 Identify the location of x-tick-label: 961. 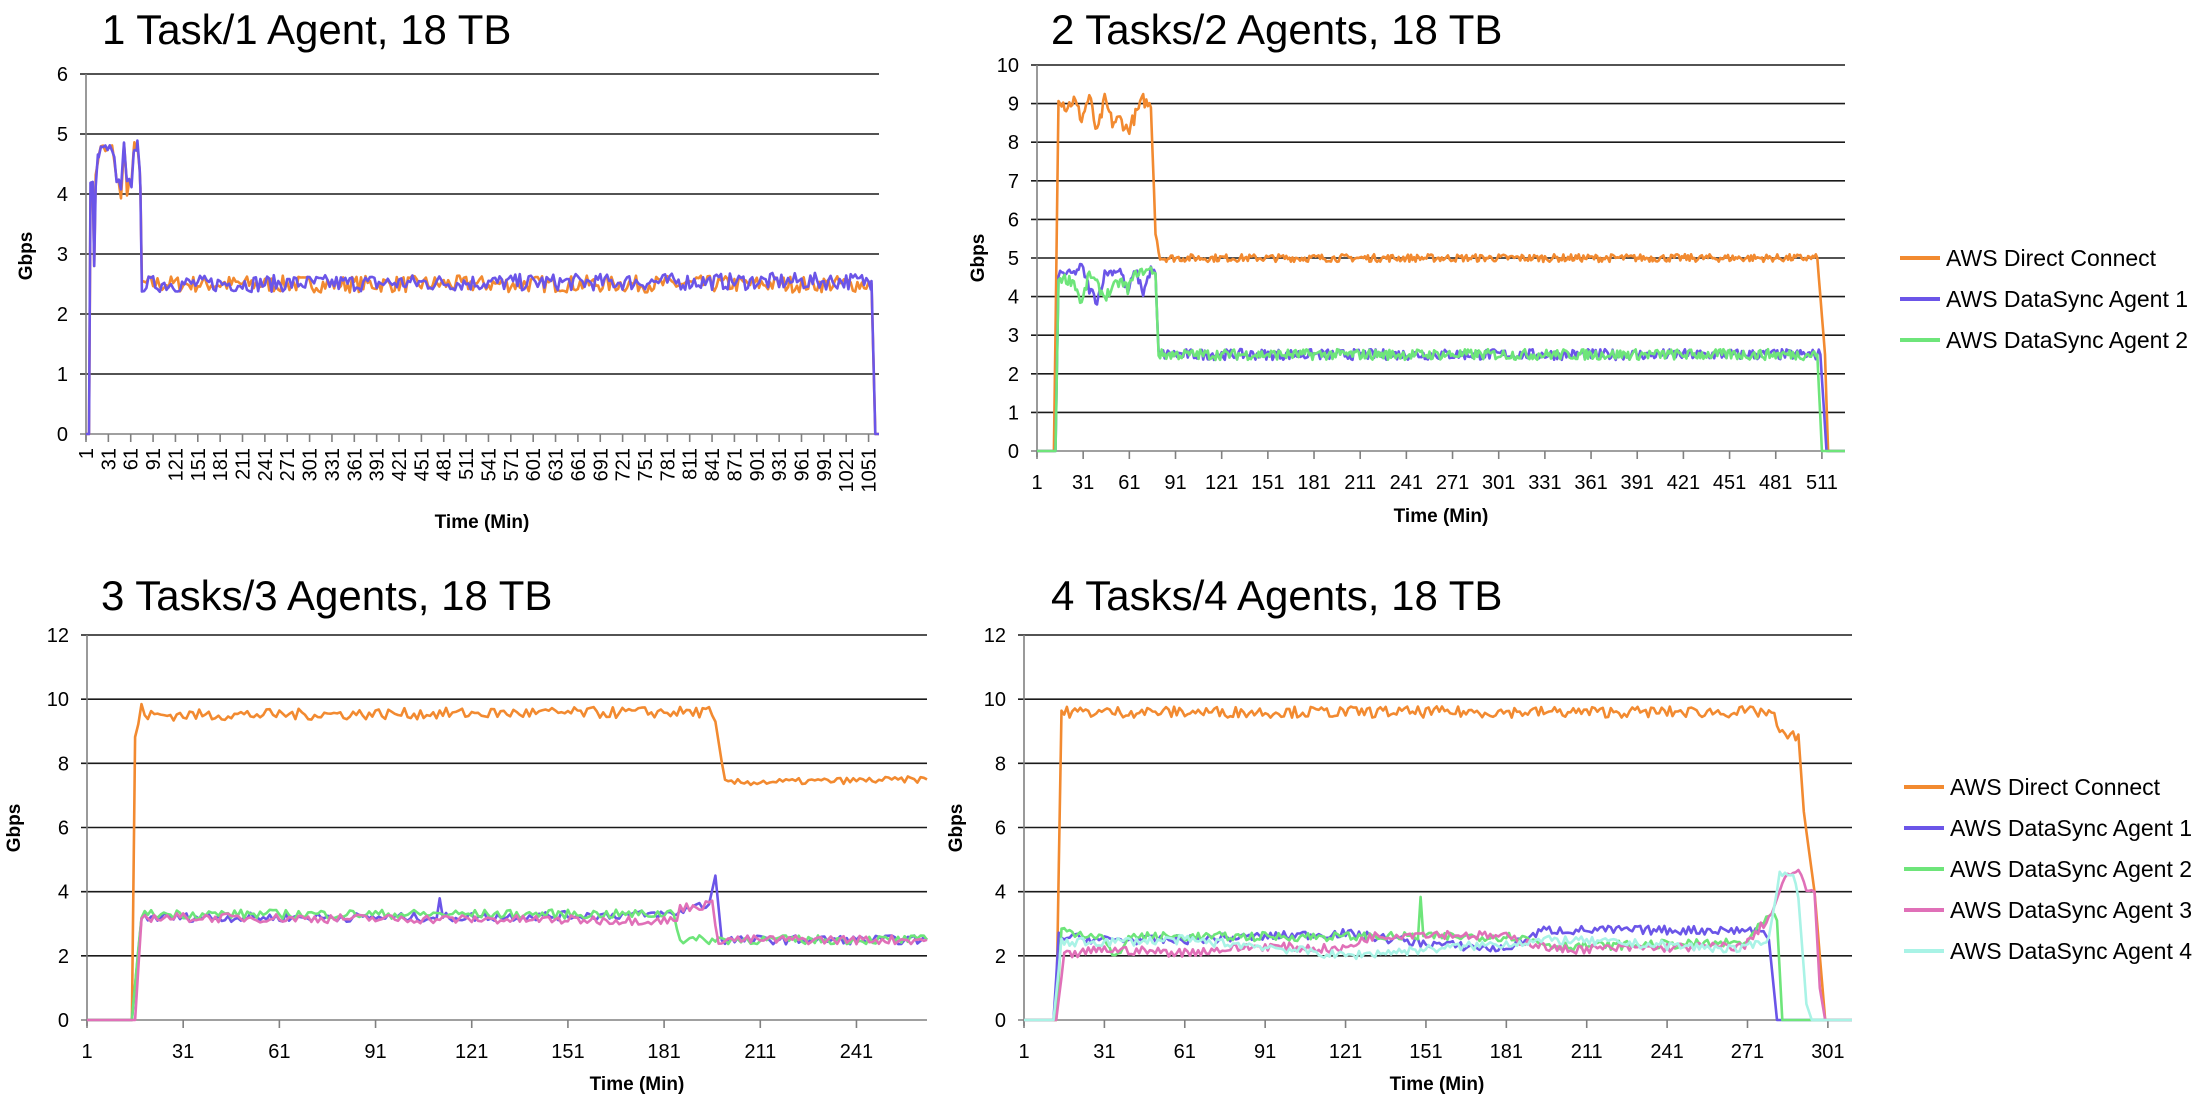
(802, 464).